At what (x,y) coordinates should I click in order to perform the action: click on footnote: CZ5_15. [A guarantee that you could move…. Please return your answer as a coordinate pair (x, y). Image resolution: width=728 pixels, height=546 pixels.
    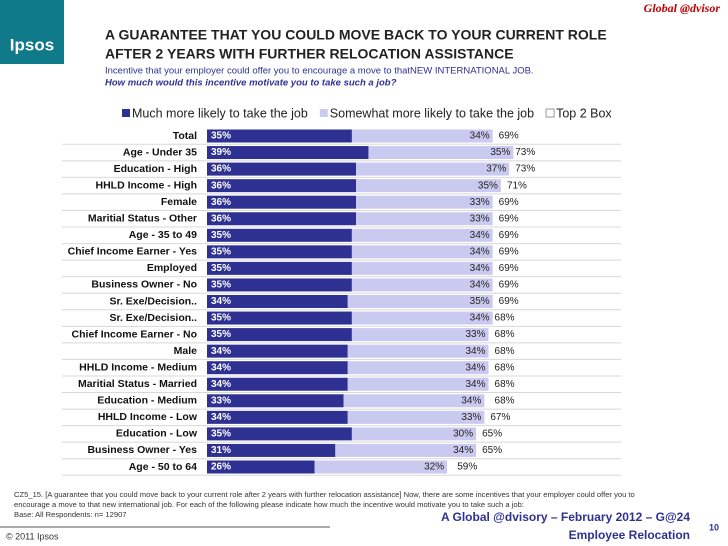
    Looking at the image, I should click on (324, 494).